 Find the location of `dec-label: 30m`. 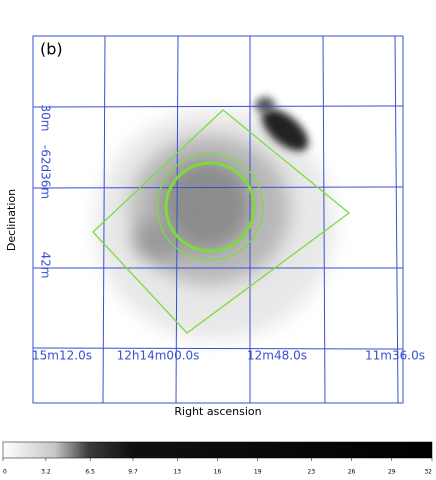

dec-label: 30m is located at coordinates (46, 118).